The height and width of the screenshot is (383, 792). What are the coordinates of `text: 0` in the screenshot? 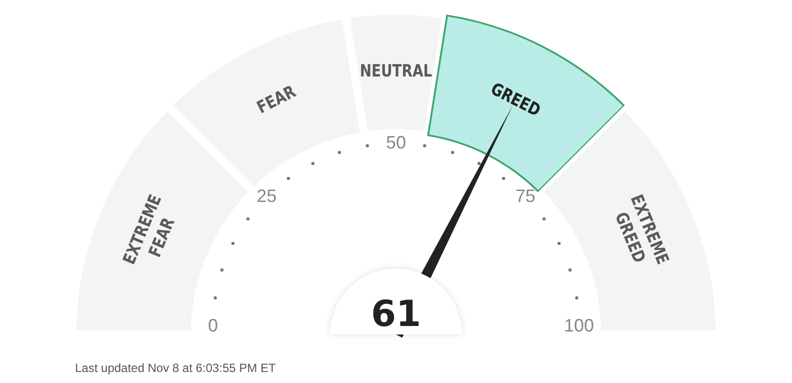 It's located at (213, 325).